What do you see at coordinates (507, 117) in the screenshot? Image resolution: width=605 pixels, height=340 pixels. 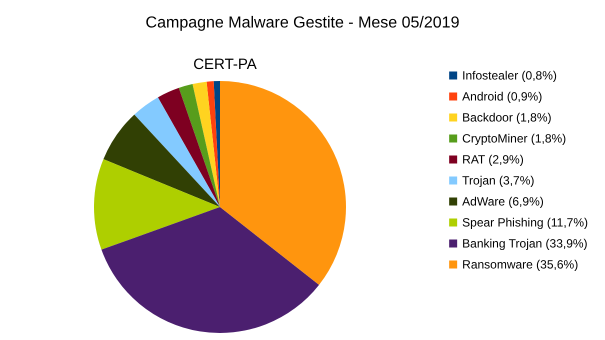 I see `legend-label: Backdoor (1,8%)` at bounding box center [507, 117].